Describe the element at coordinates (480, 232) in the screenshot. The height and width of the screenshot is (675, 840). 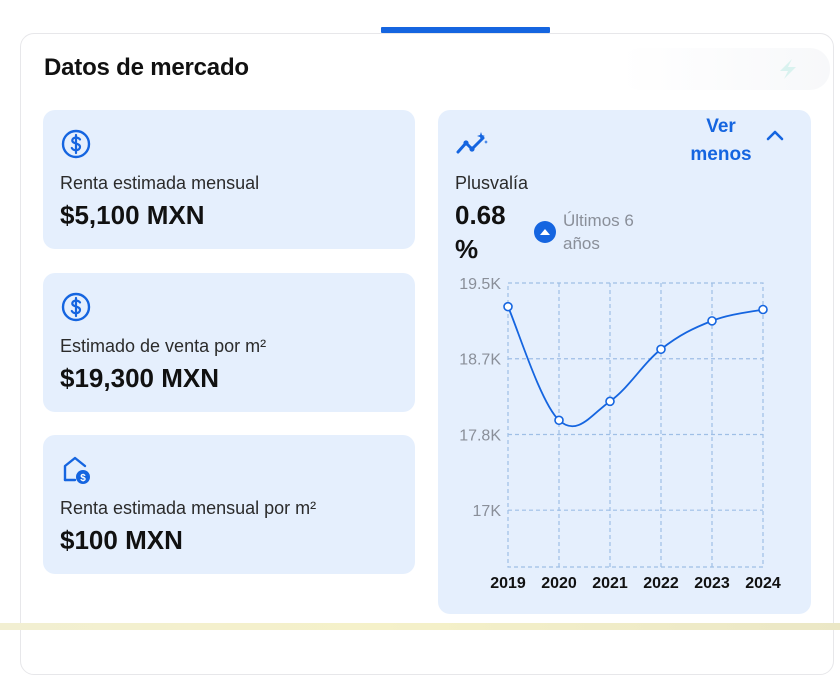
I see `plusvalia-value: 0.68 %` at that location.